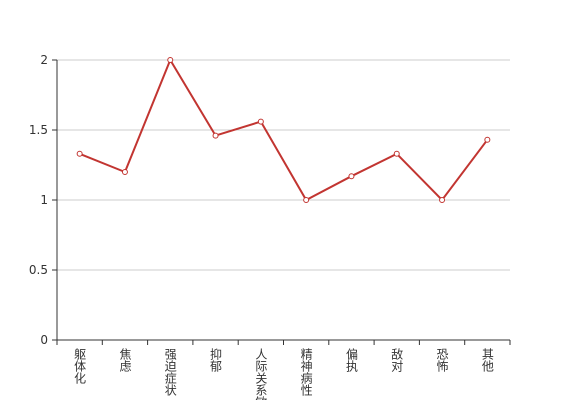 Image resolution: width=567 pixels, height=400 pixels. I want to click on x-tick-label: 恐怖, so click(442, 360).